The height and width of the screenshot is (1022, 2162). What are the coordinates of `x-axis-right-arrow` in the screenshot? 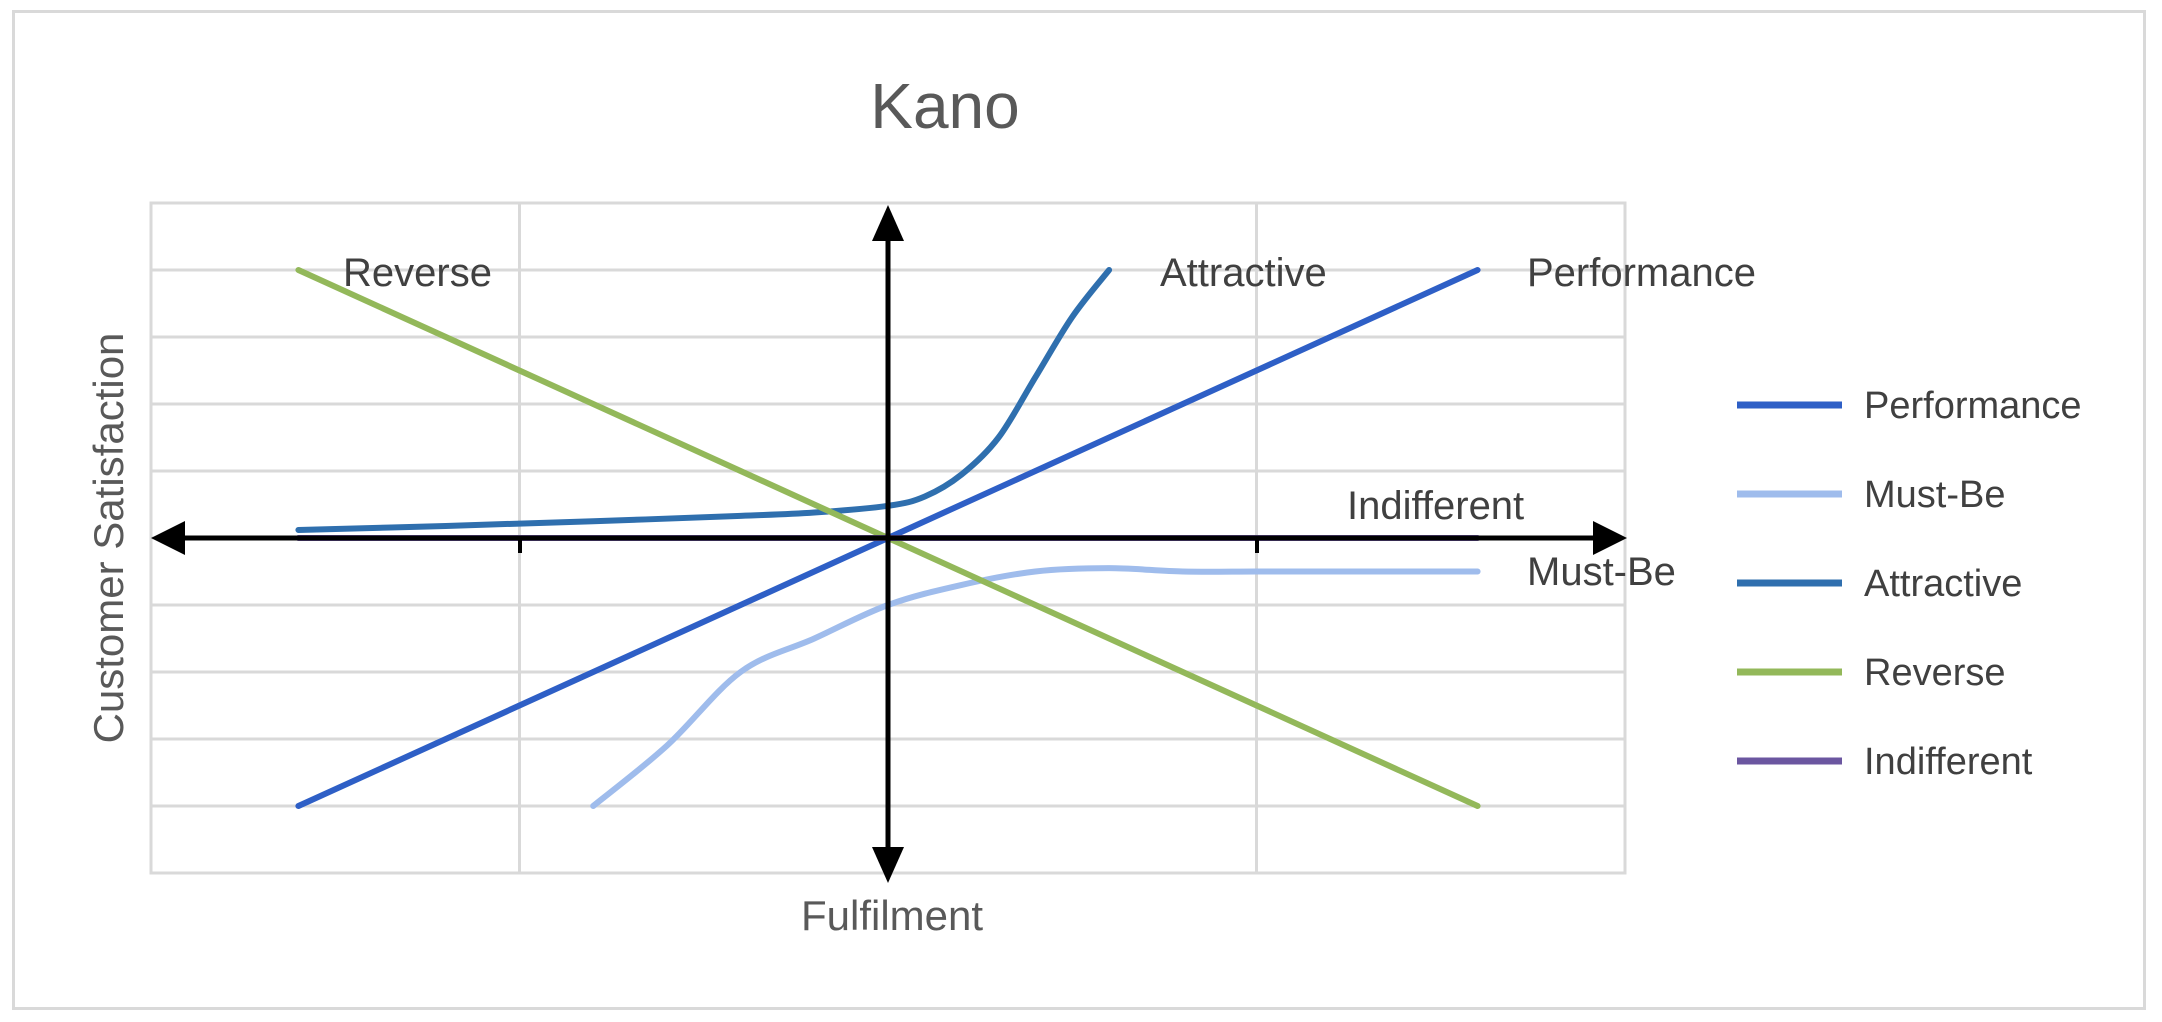 It's located at (1610, 538).